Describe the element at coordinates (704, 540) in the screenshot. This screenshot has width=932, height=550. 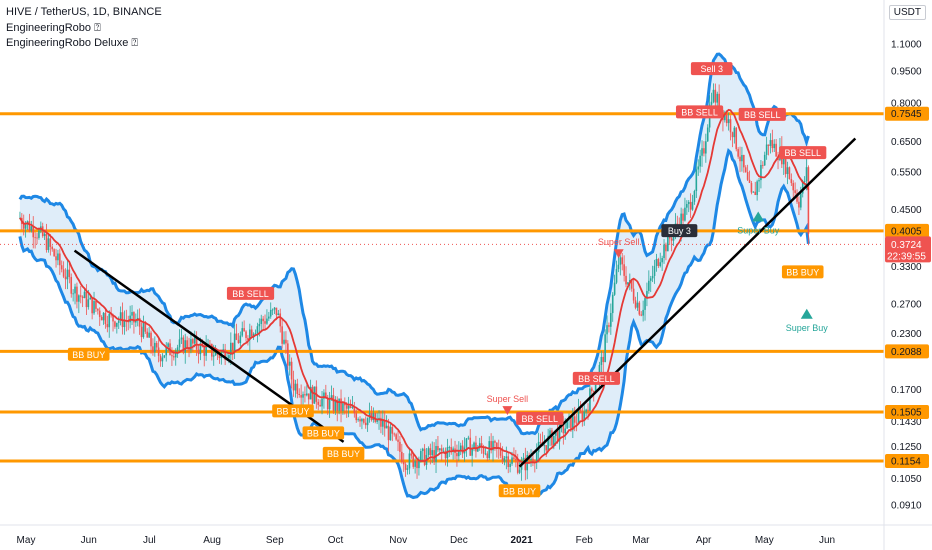
I see `time-tick-label: Apr` at that location.